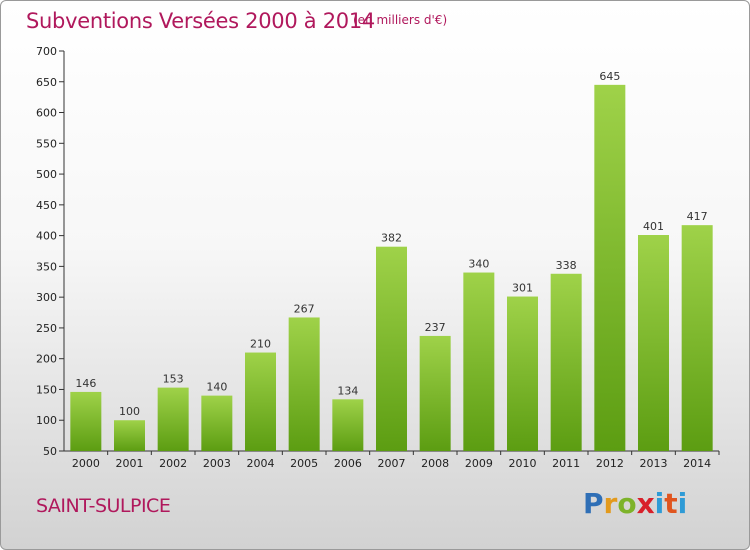 This screenshot has width=750, height=550. I want to click on bar-2000, so click(86, 421).